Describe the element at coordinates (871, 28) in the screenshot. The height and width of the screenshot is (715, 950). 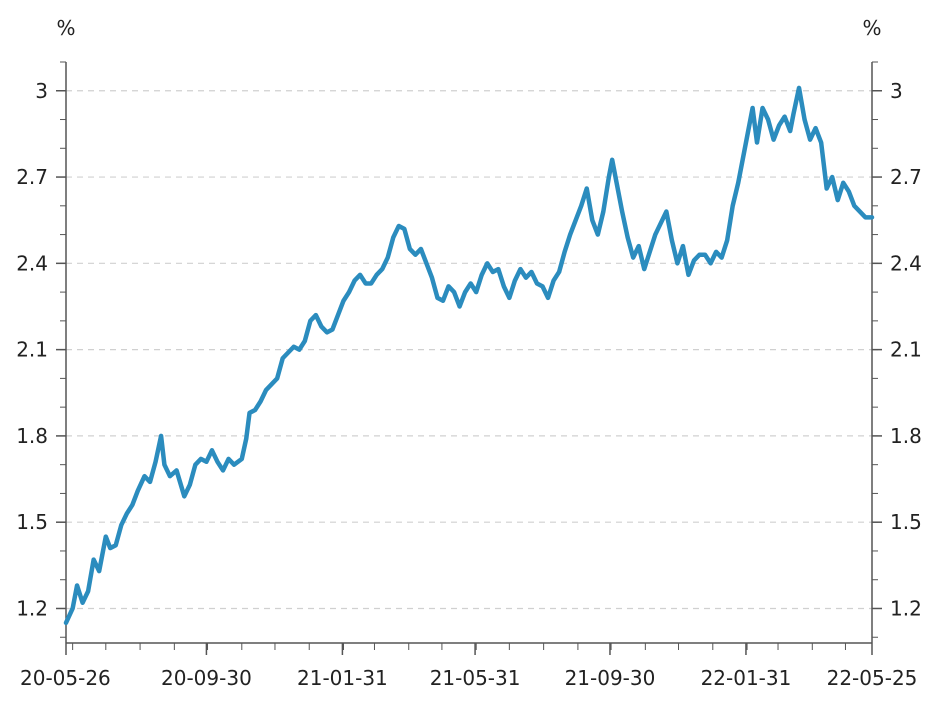
I see `right-axis-unit: %` at that location.